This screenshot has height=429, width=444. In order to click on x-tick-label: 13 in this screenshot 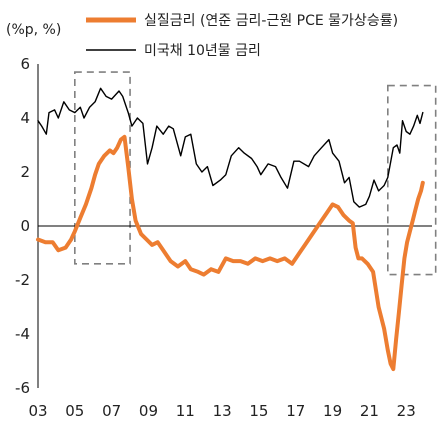, I will do `click(222, 411)`.